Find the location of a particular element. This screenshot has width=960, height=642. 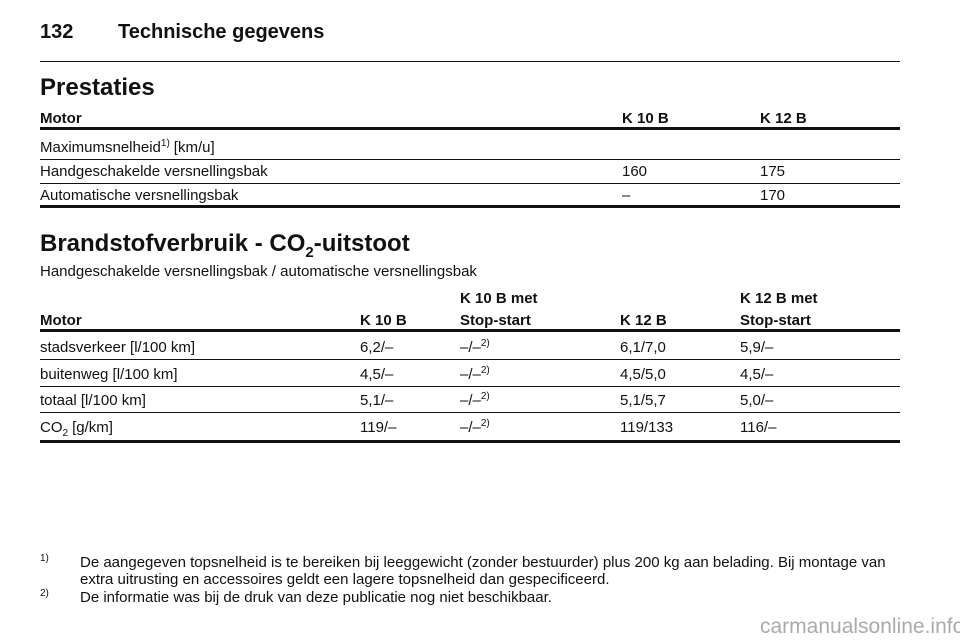

footnote-ref: 1) is located at coordinates (165, 143).